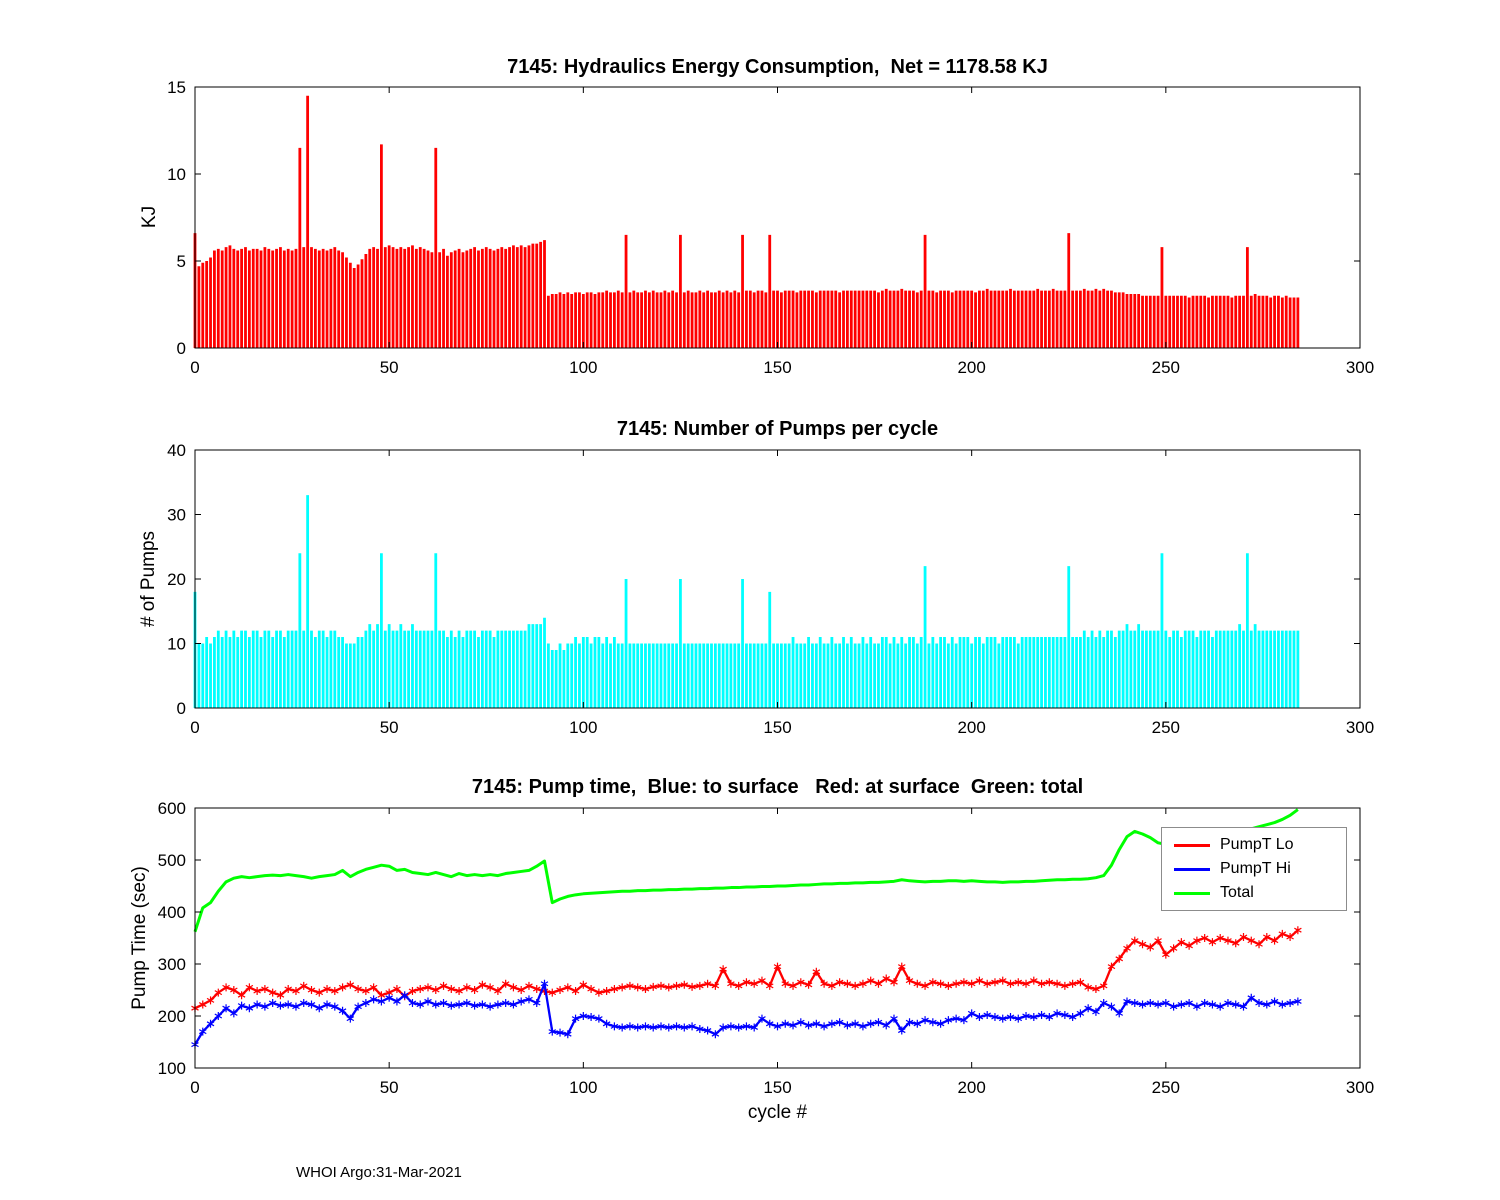 The image size is (1500, 1200). I want to click on legend-red-line-swatch, so click(1192, 845).